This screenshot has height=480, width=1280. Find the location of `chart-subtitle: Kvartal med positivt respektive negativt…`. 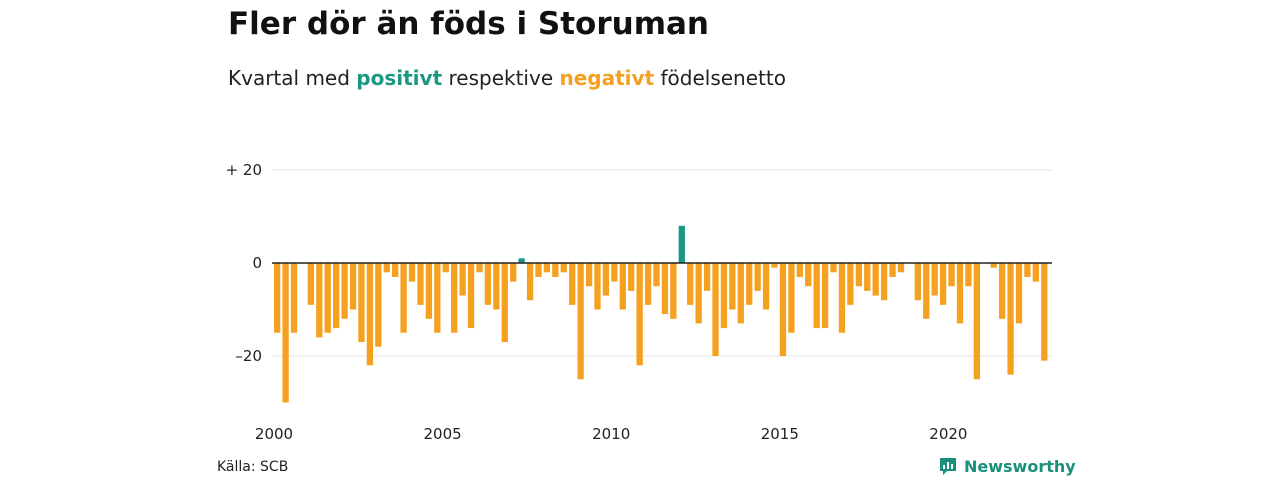

chart-subtitle: Kvartal med positivt respektive negativt… is located at coordinates (507, 78).